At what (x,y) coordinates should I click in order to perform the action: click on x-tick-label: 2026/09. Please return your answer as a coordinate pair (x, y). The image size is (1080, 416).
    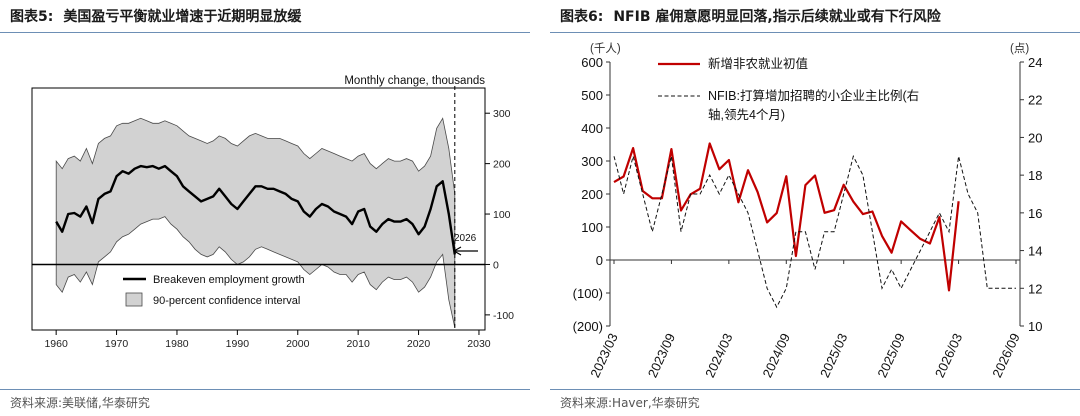
    Looking at the image, I should click on (1005, 355).